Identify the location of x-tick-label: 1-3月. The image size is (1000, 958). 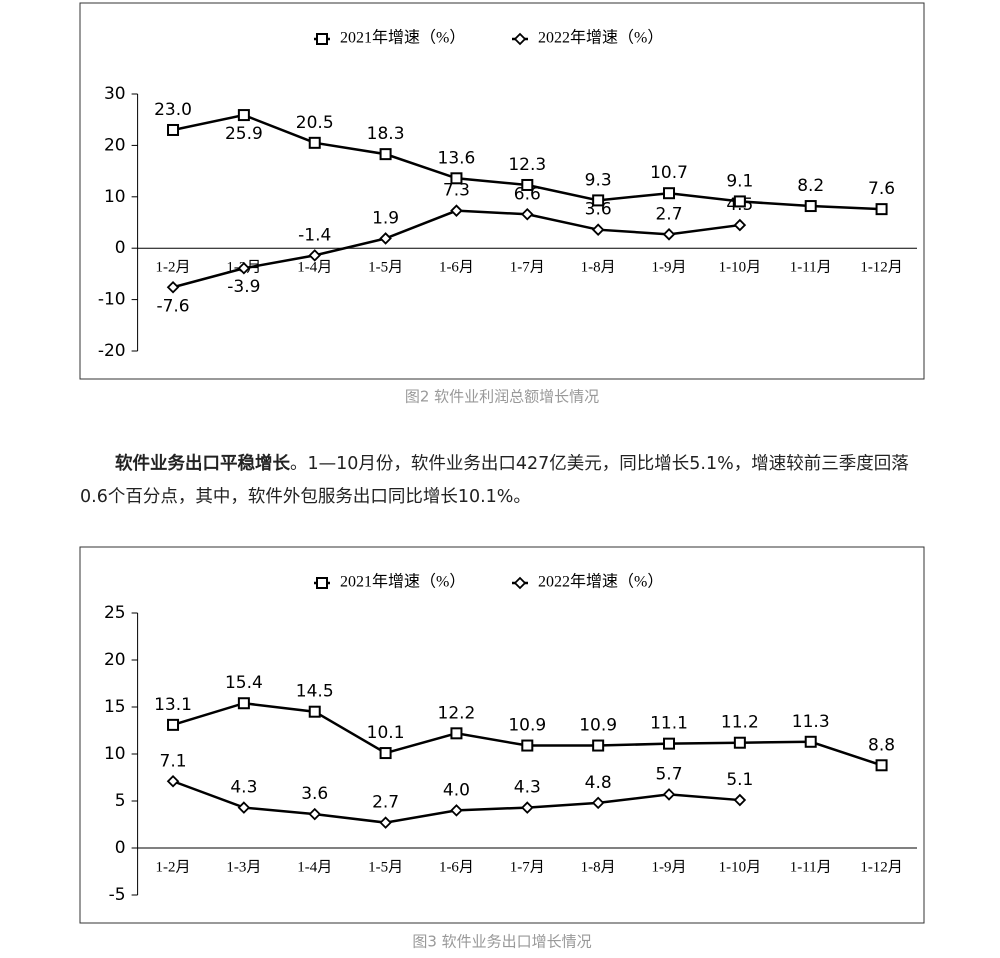
(243, 867).